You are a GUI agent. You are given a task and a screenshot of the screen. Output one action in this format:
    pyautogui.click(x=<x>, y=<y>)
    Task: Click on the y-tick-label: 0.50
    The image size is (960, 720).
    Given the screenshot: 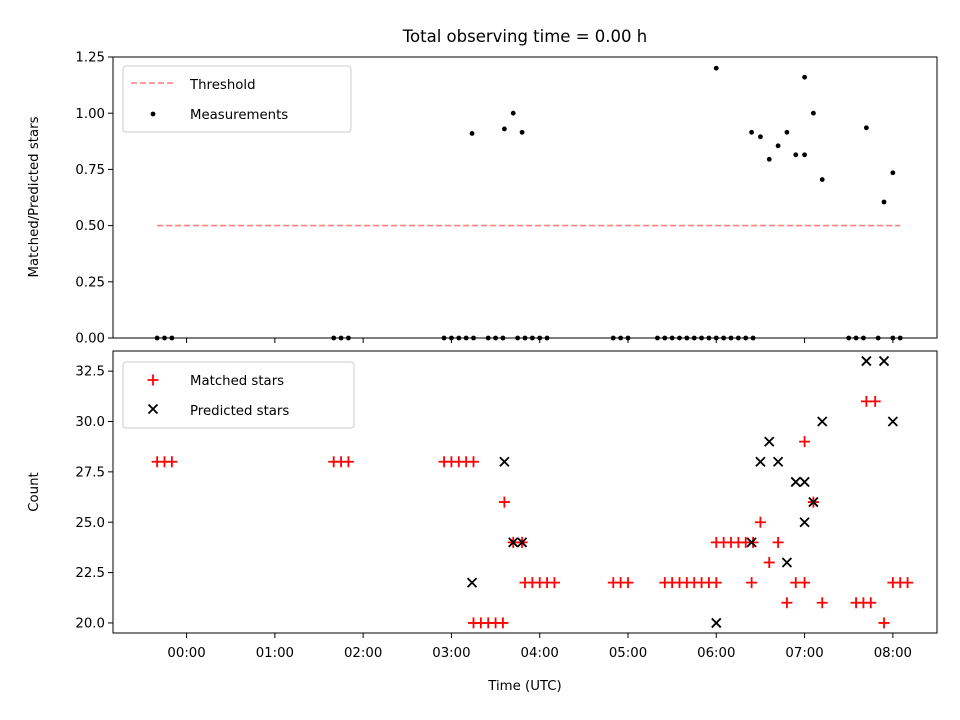 What is the action you would take?
    pyautogui.click(x=90, y=226)
    